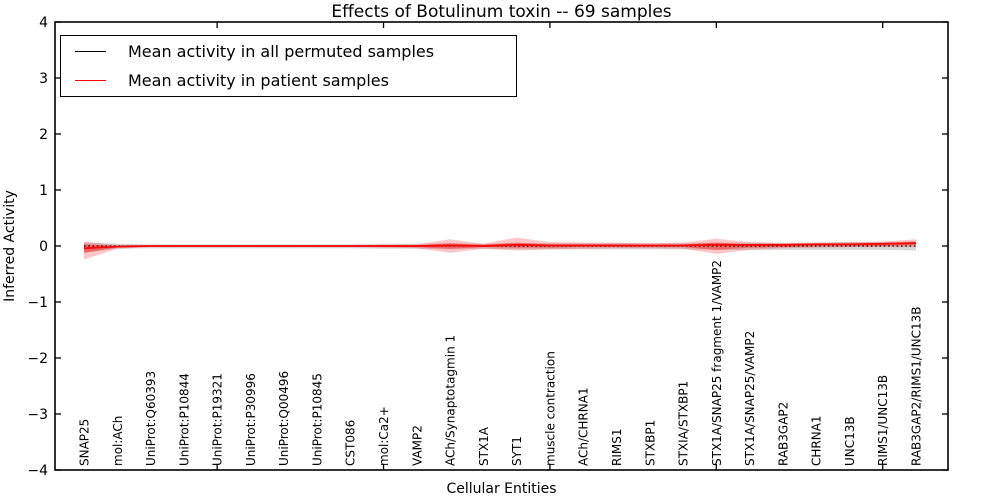 This screenshot has height=500, width=1000. I want to click on x-category-label: STX1A/SNAP25 fragment 1/VAMP2, so click(717, 363).